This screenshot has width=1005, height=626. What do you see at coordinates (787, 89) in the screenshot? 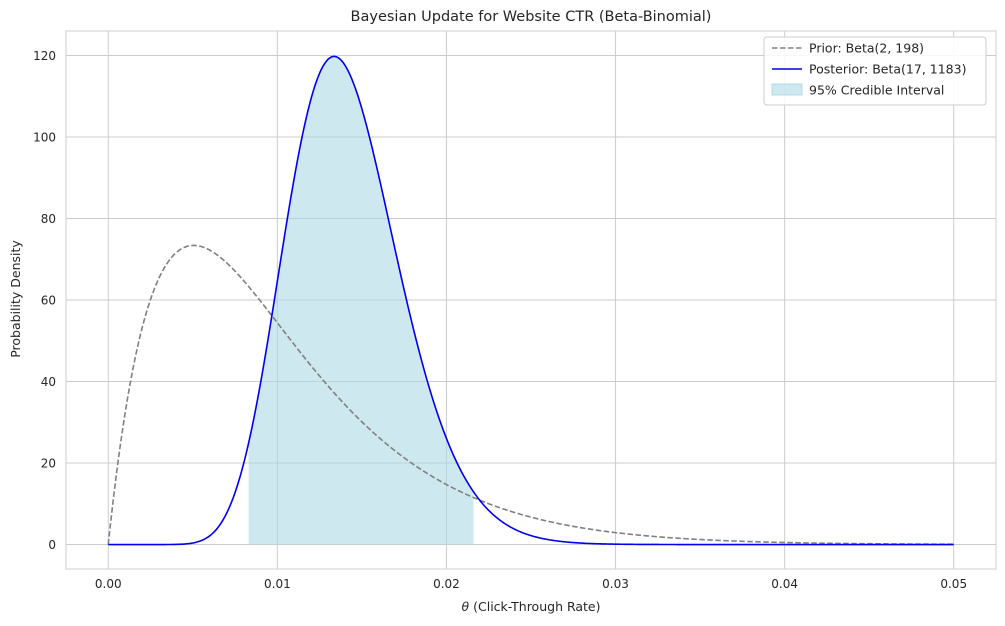
I see `legend-ci-swatch` at bounding box center [787, 89].